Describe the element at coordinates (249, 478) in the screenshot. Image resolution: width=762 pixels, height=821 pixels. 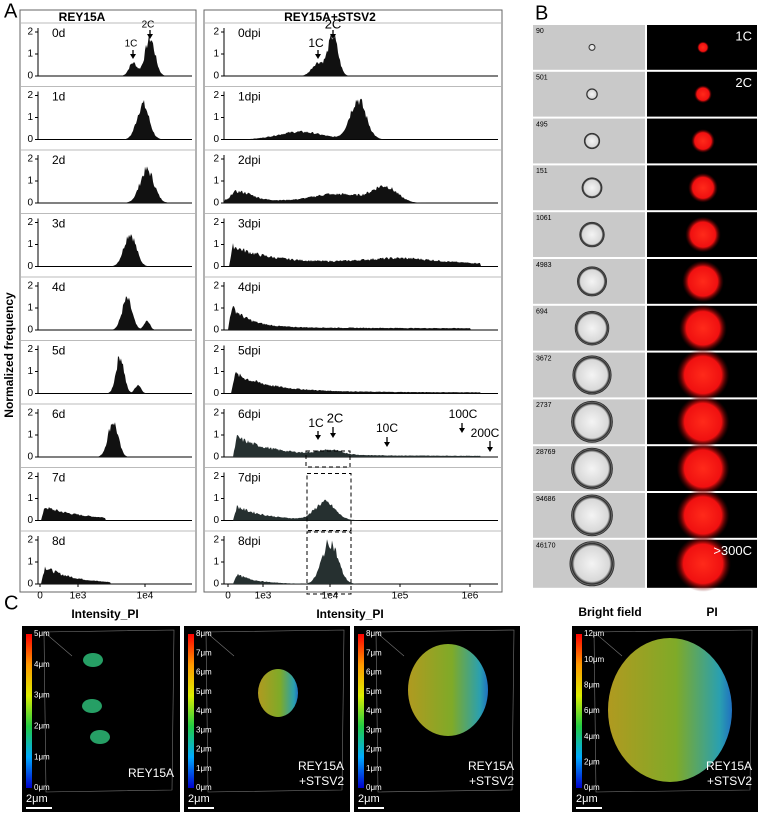
I see `row-label: 7dpi` at that location.